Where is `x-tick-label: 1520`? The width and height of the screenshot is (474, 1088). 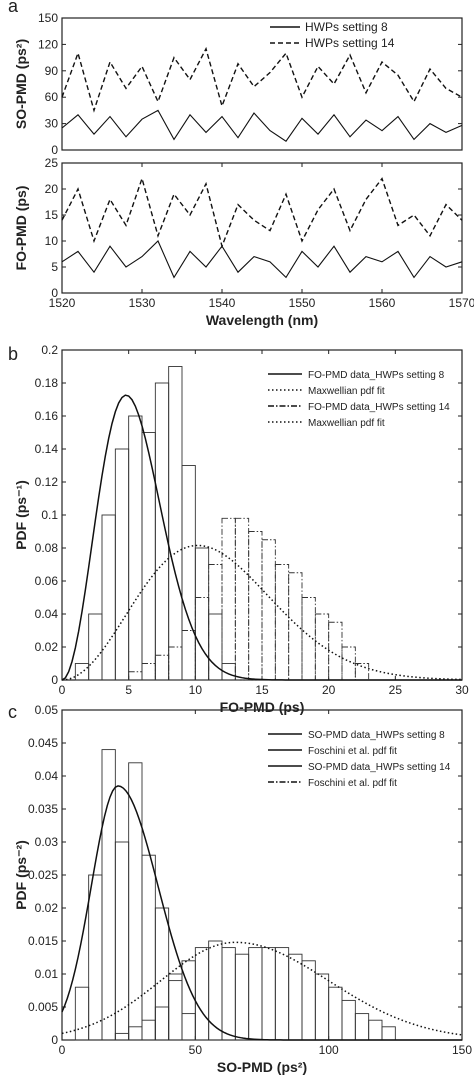
x-tick-label: 1520 is located at coordinates (62, 303).